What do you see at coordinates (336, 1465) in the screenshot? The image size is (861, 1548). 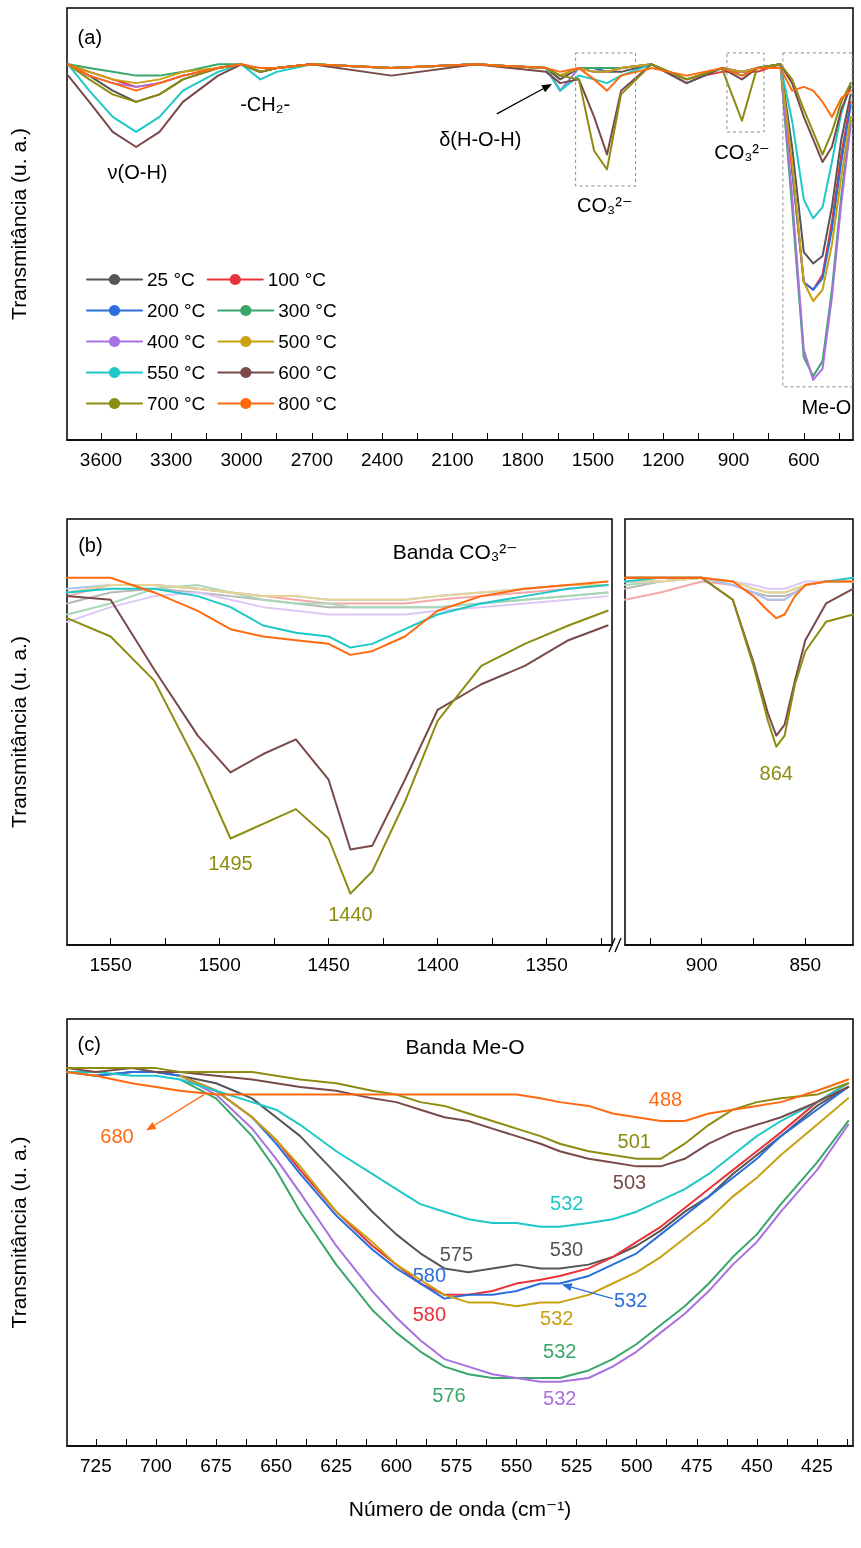 I see `x-tick-label: 625` at bounding box center [336, 1465].